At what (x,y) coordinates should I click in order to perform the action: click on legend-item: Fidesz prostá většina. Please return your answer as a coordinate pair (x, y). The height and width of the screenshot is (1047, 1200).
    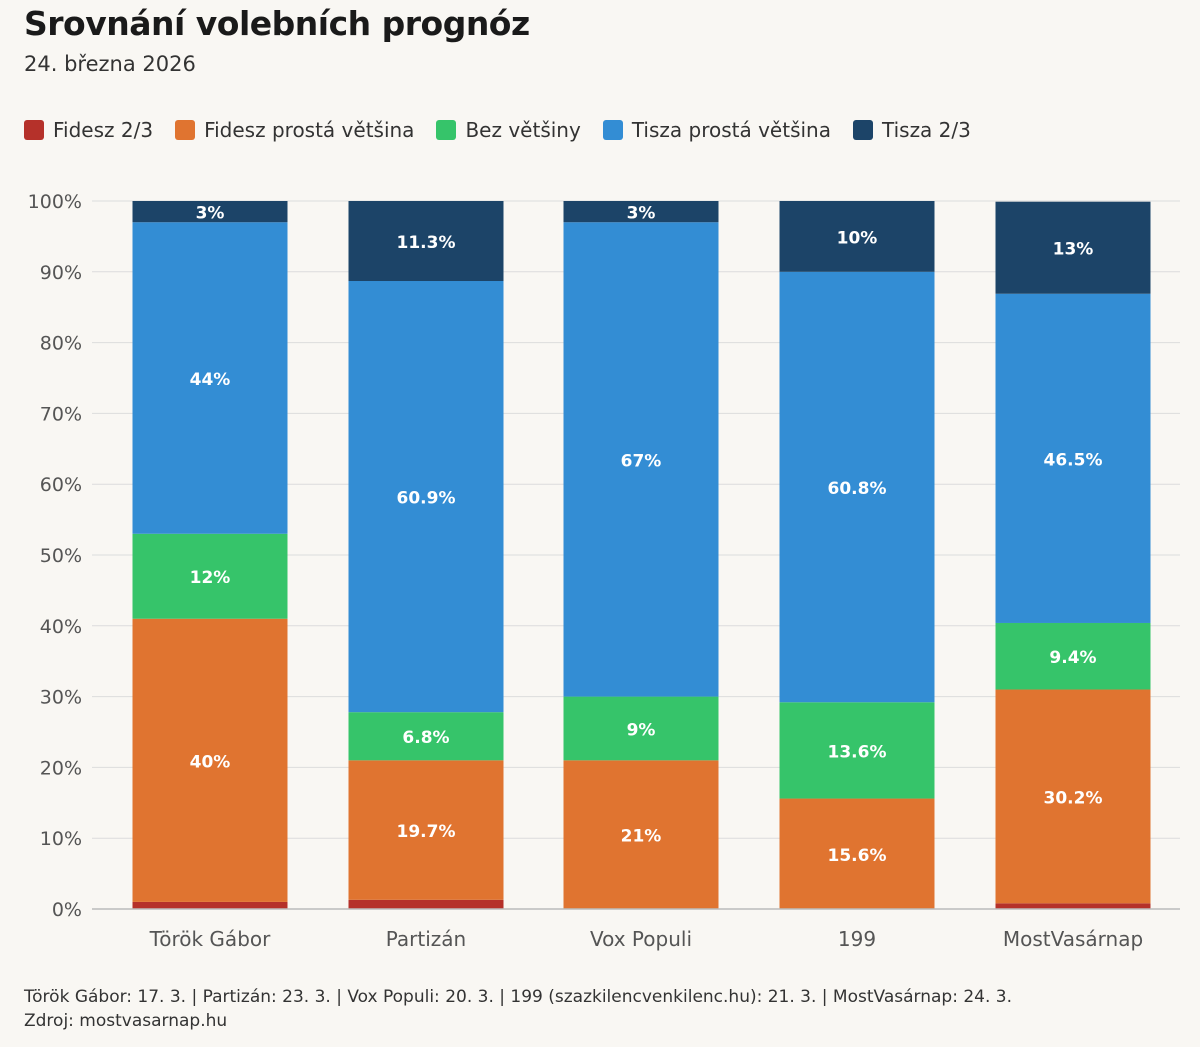
    Looking at the image, I should click on (294, 130).